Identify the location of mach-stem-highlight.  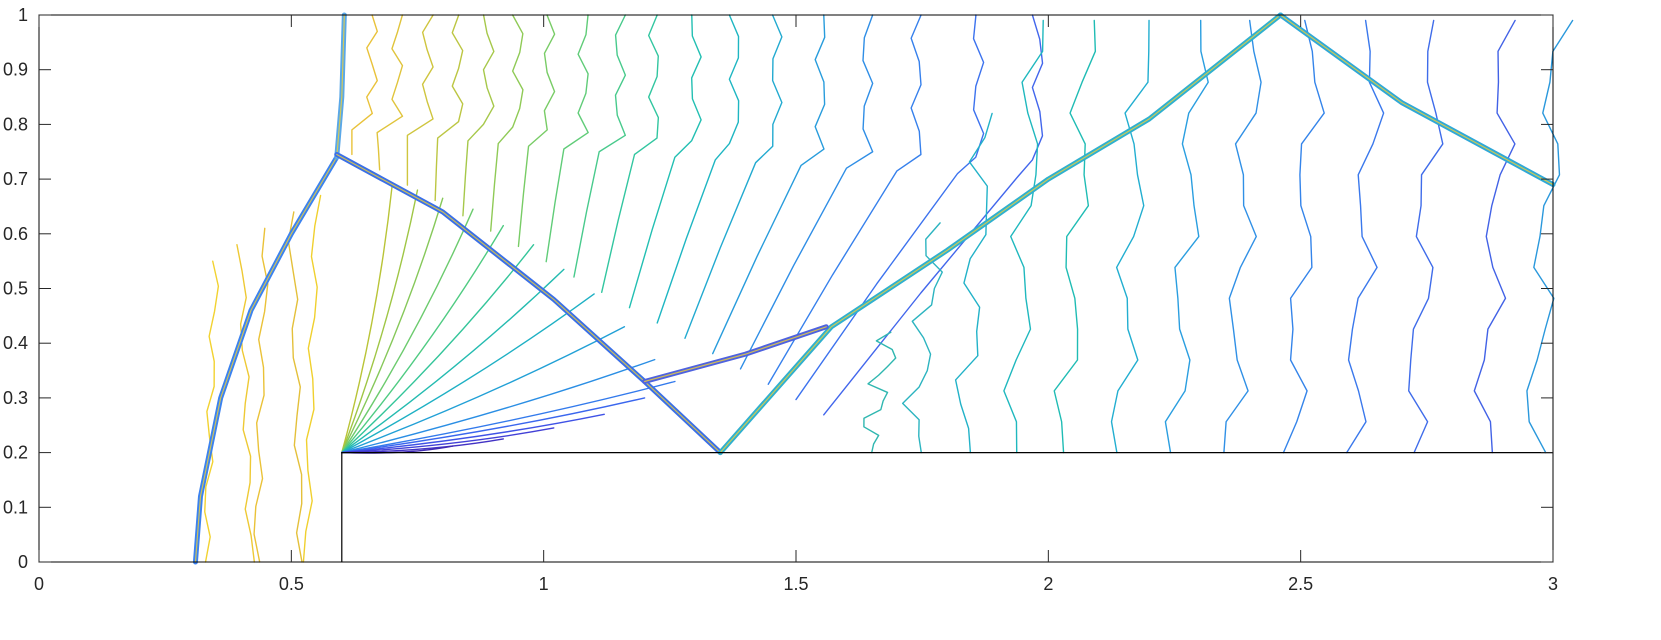
(340, 86).